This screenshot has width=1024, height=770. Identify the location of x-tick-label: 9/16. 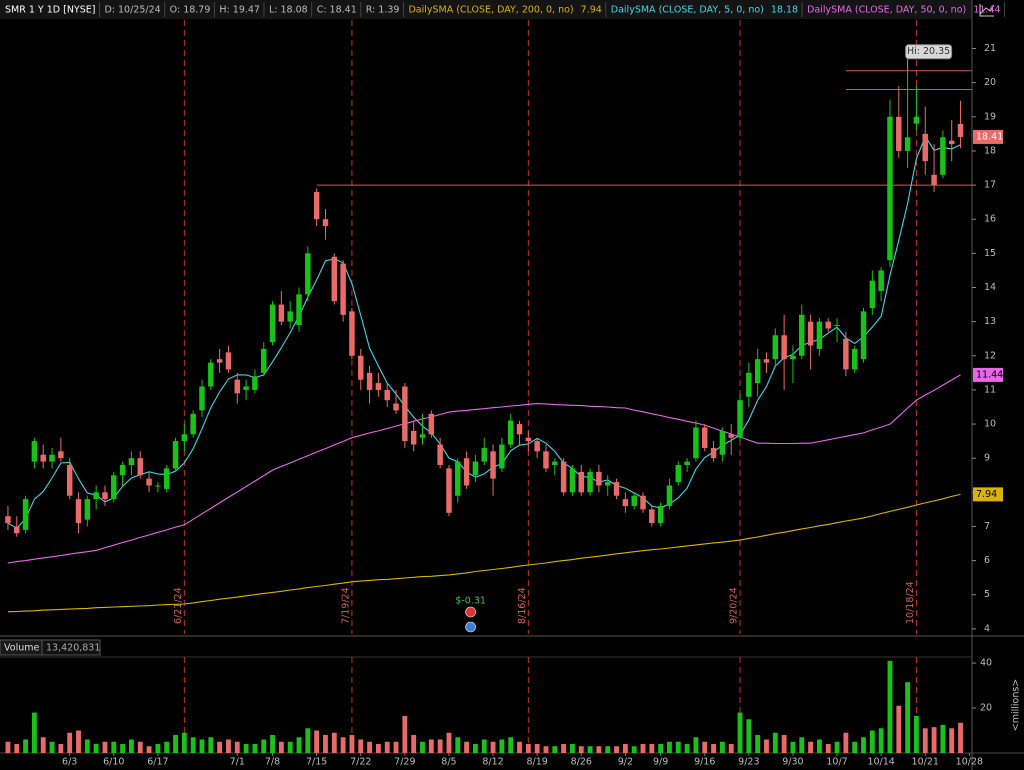
(704, 762).